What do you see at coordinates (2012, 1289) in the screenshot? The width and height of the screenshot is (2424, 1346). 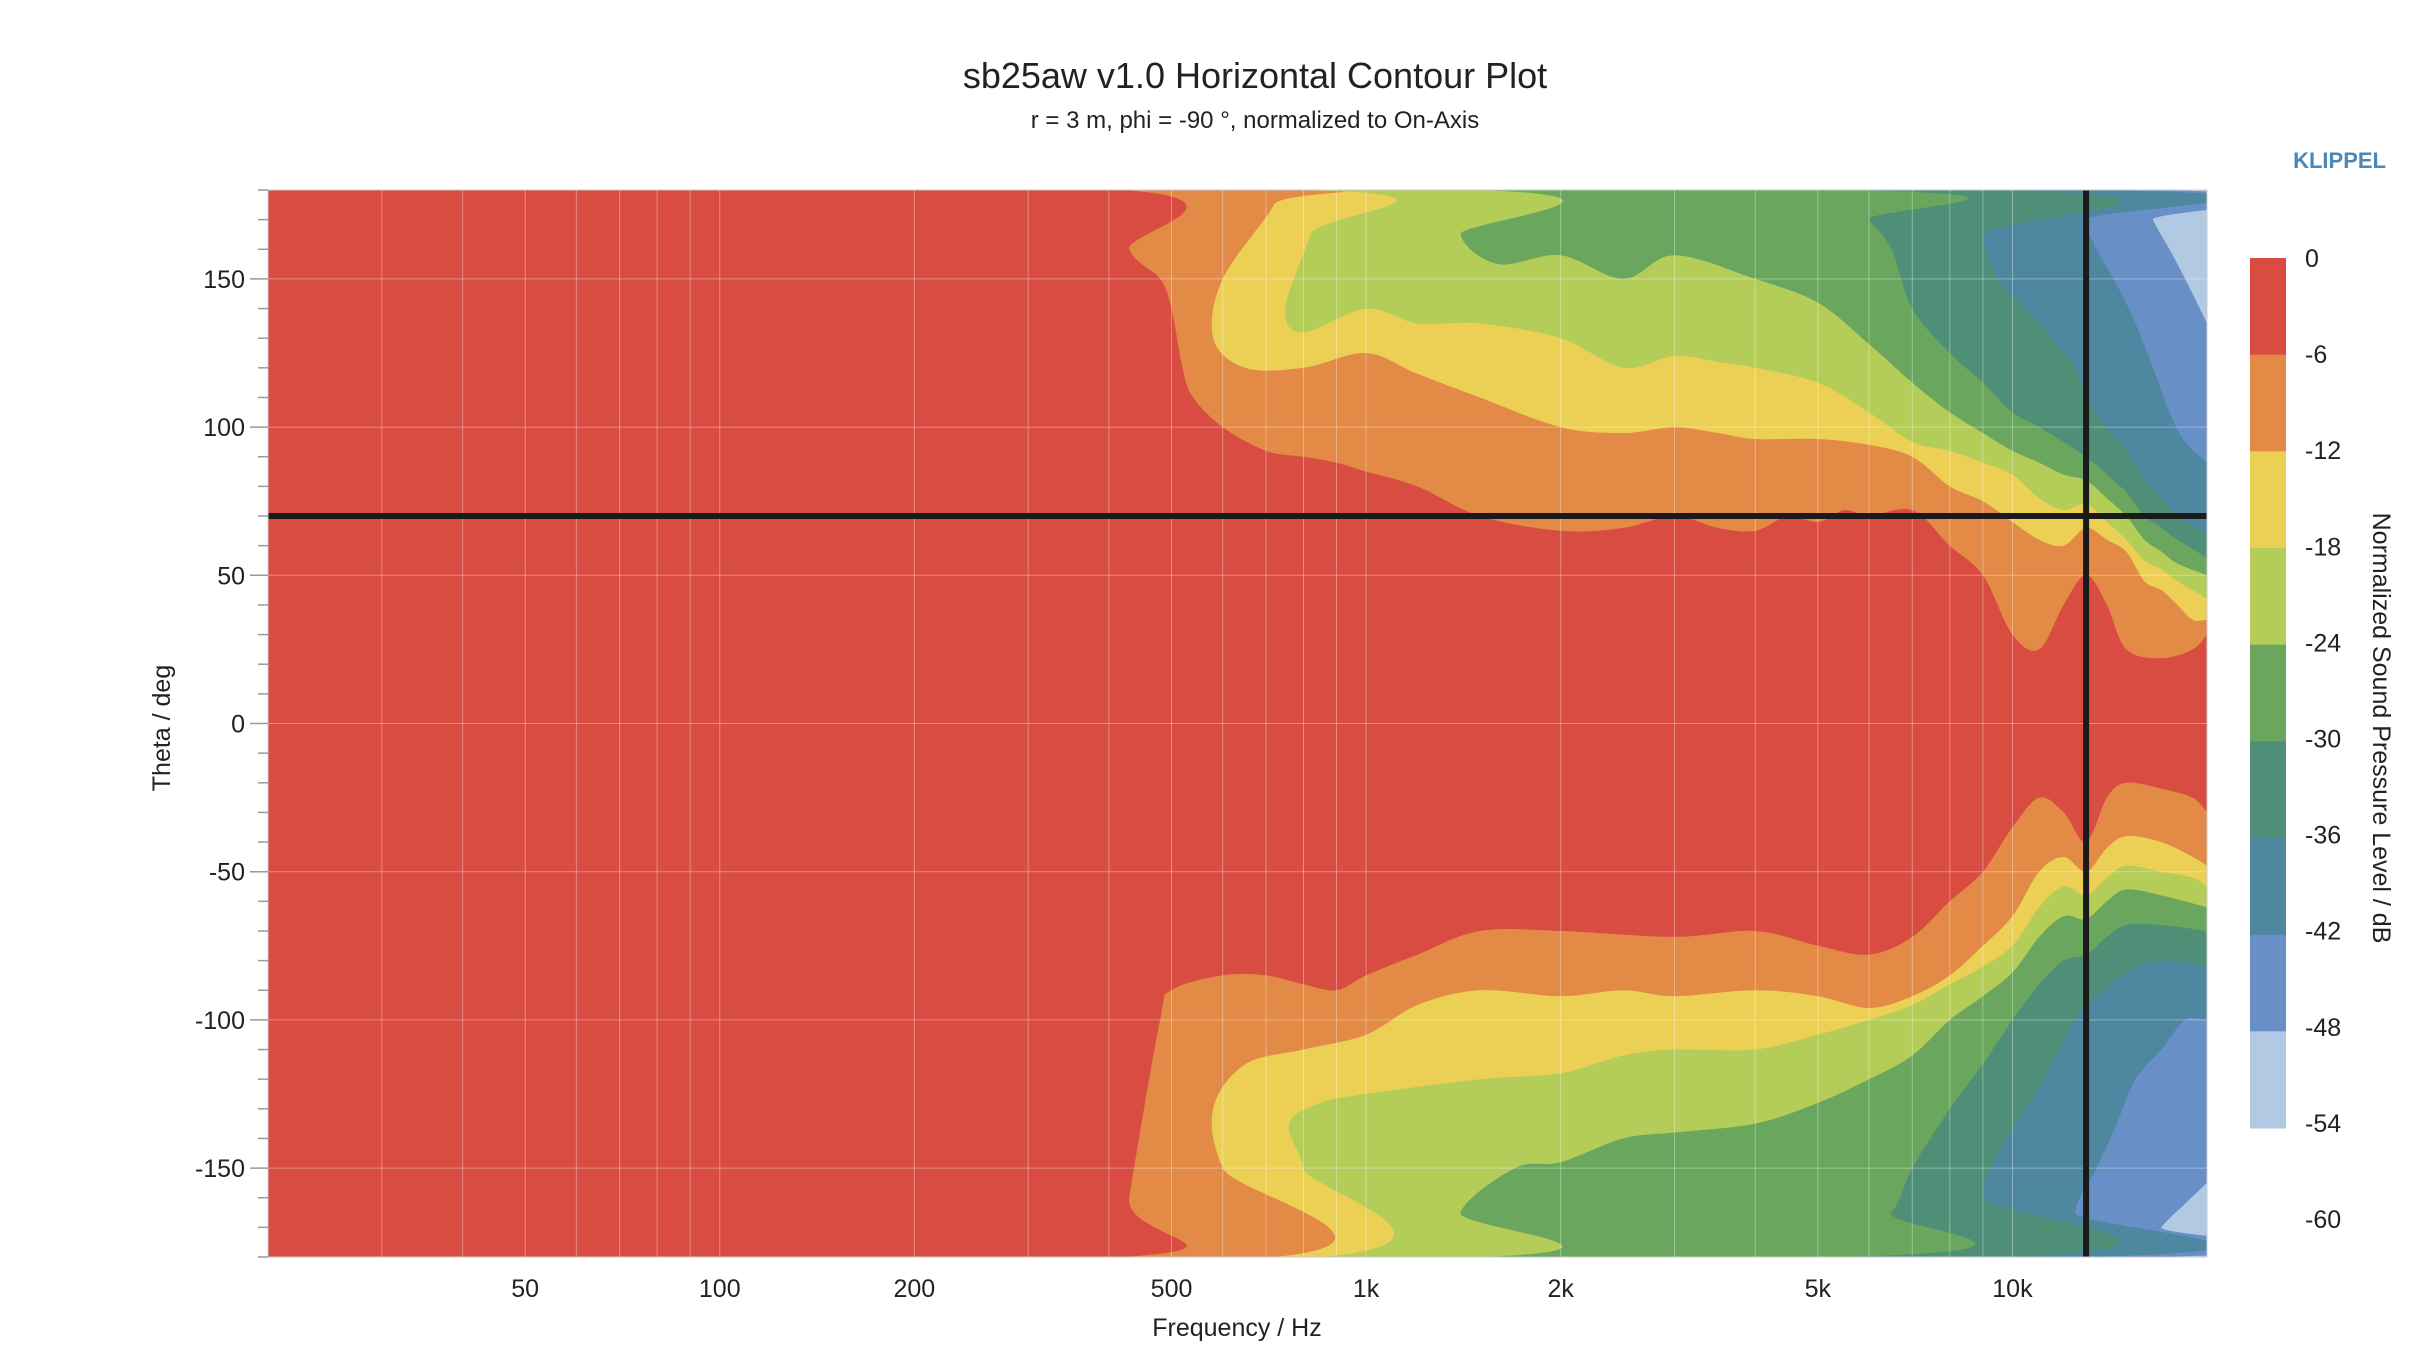 I see `x-tick-label: 10k` at bounding box center [2012, 1289].